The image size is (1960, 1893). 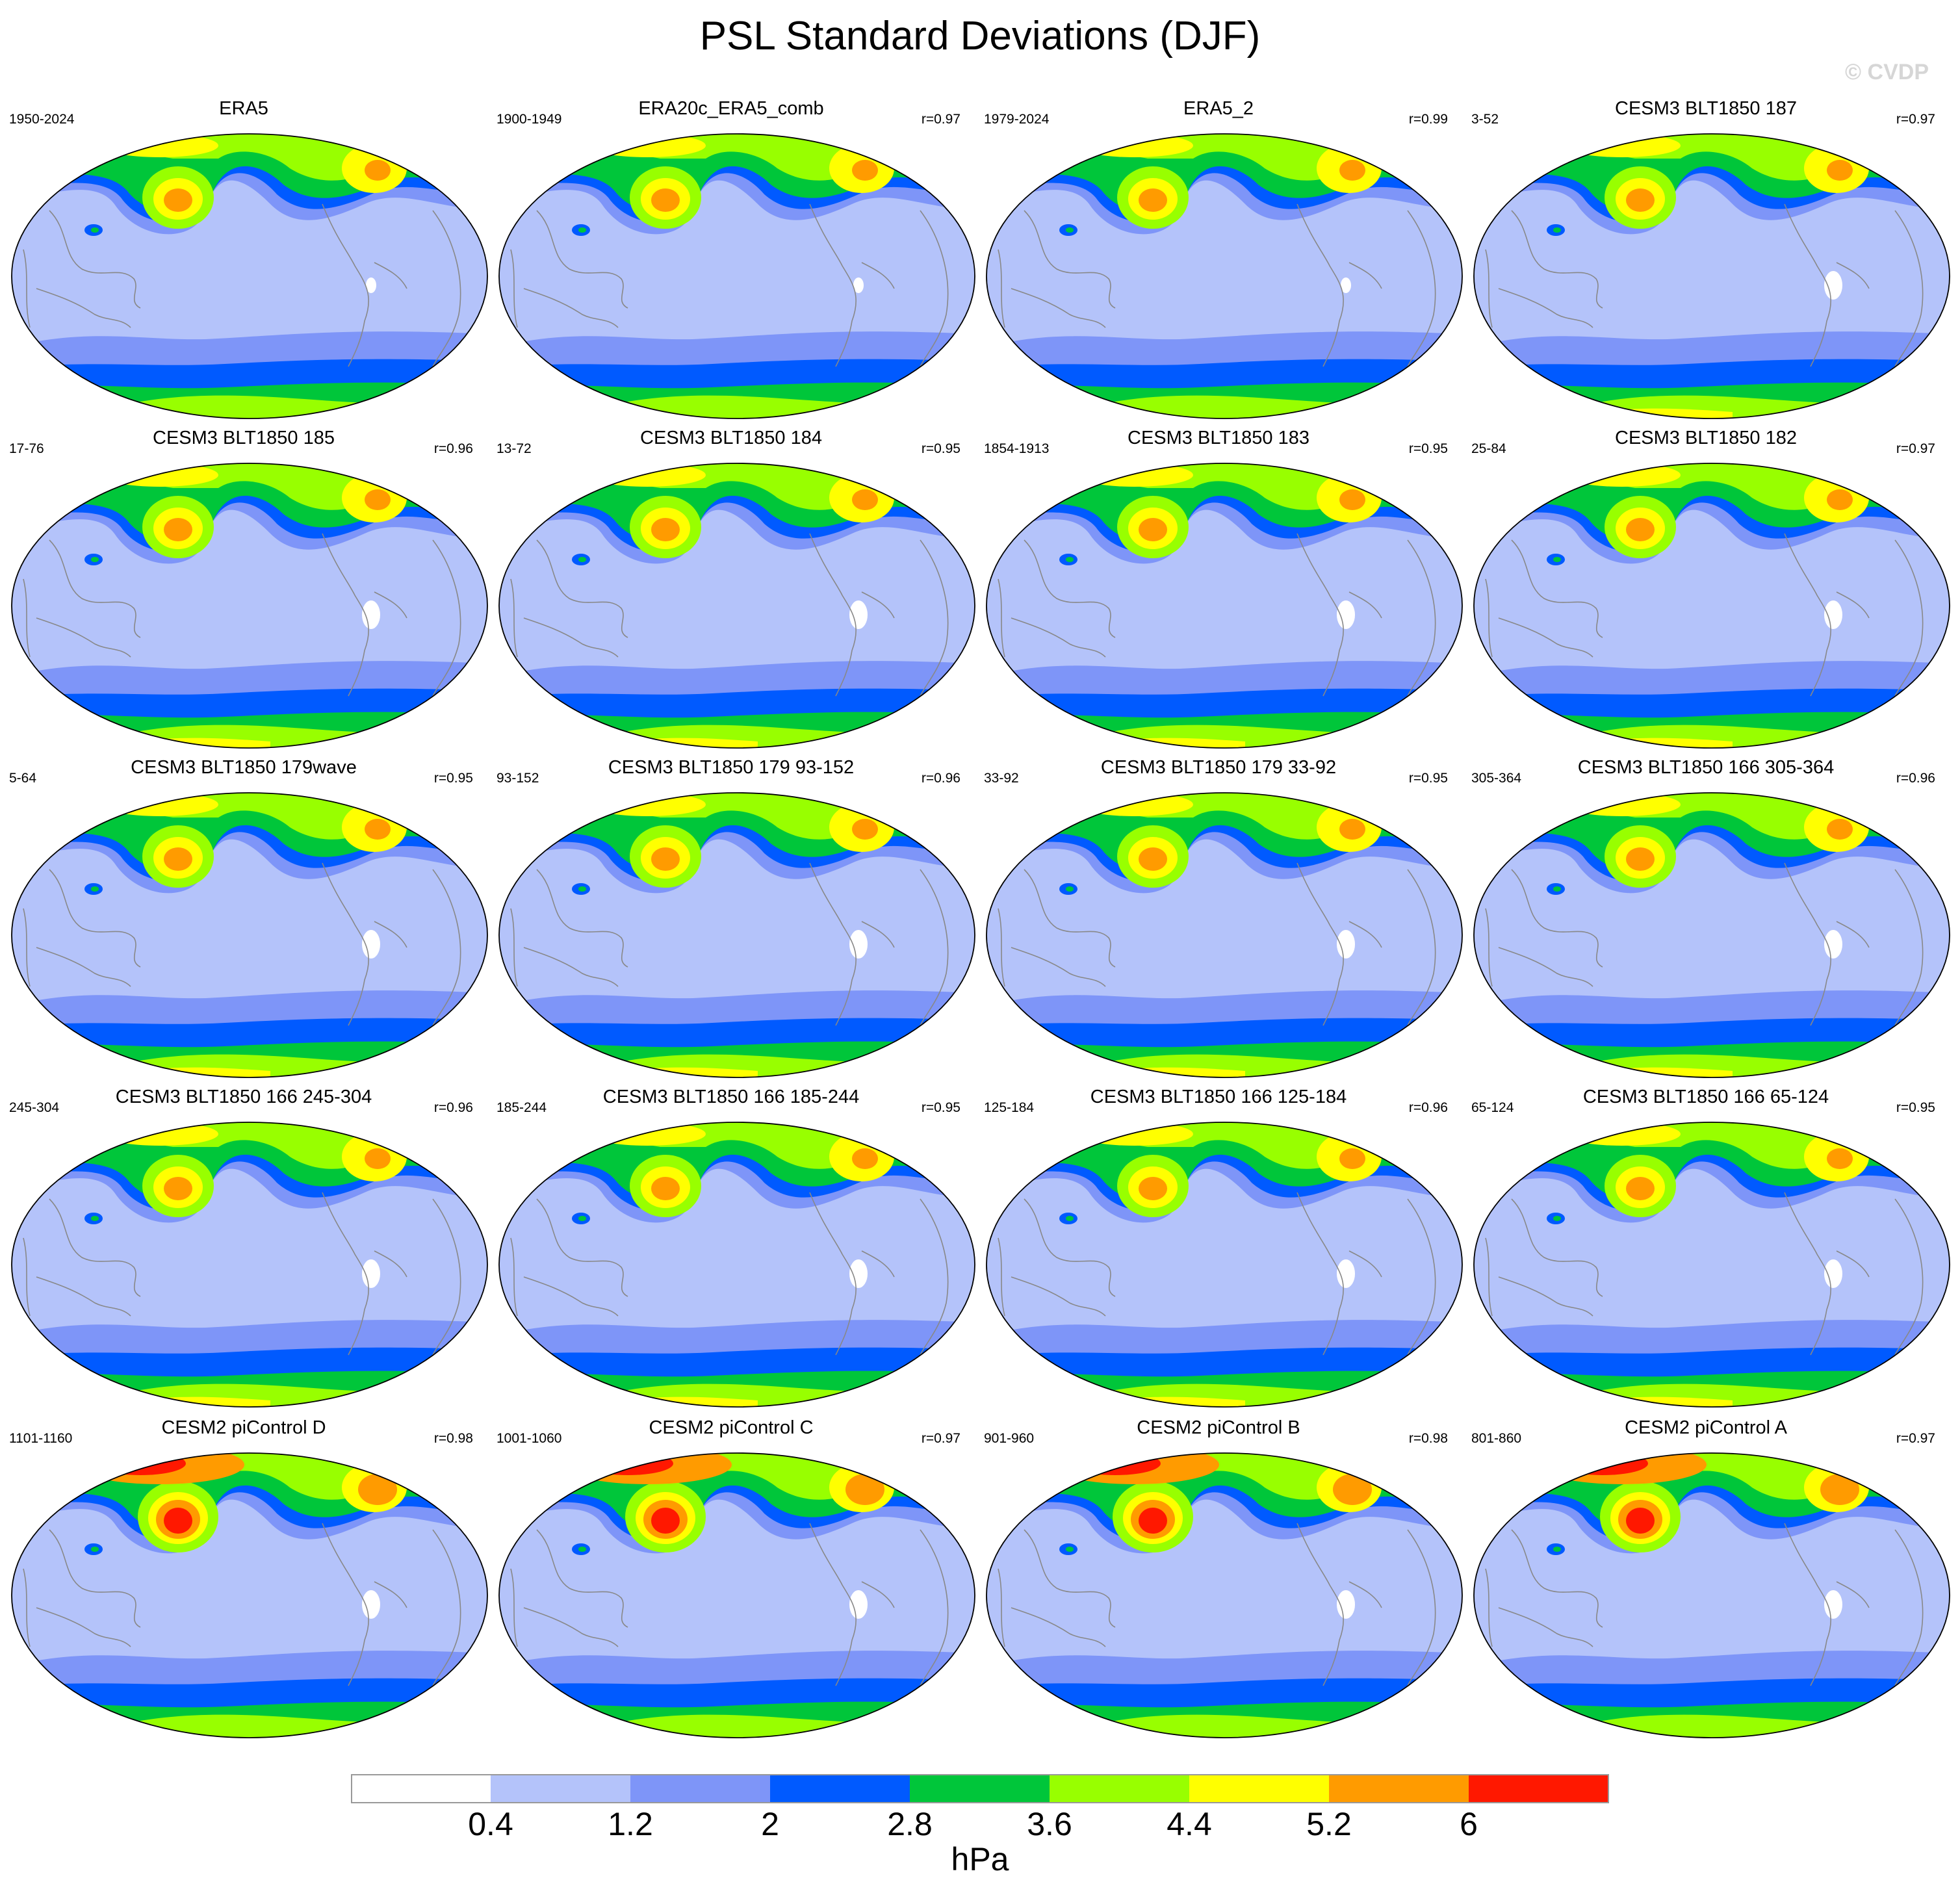 What do you see at coordinates (731, 1427) in the screenshot?
I see `panel-title: CESM2 piControl C` at bounding box center [731, 1427].